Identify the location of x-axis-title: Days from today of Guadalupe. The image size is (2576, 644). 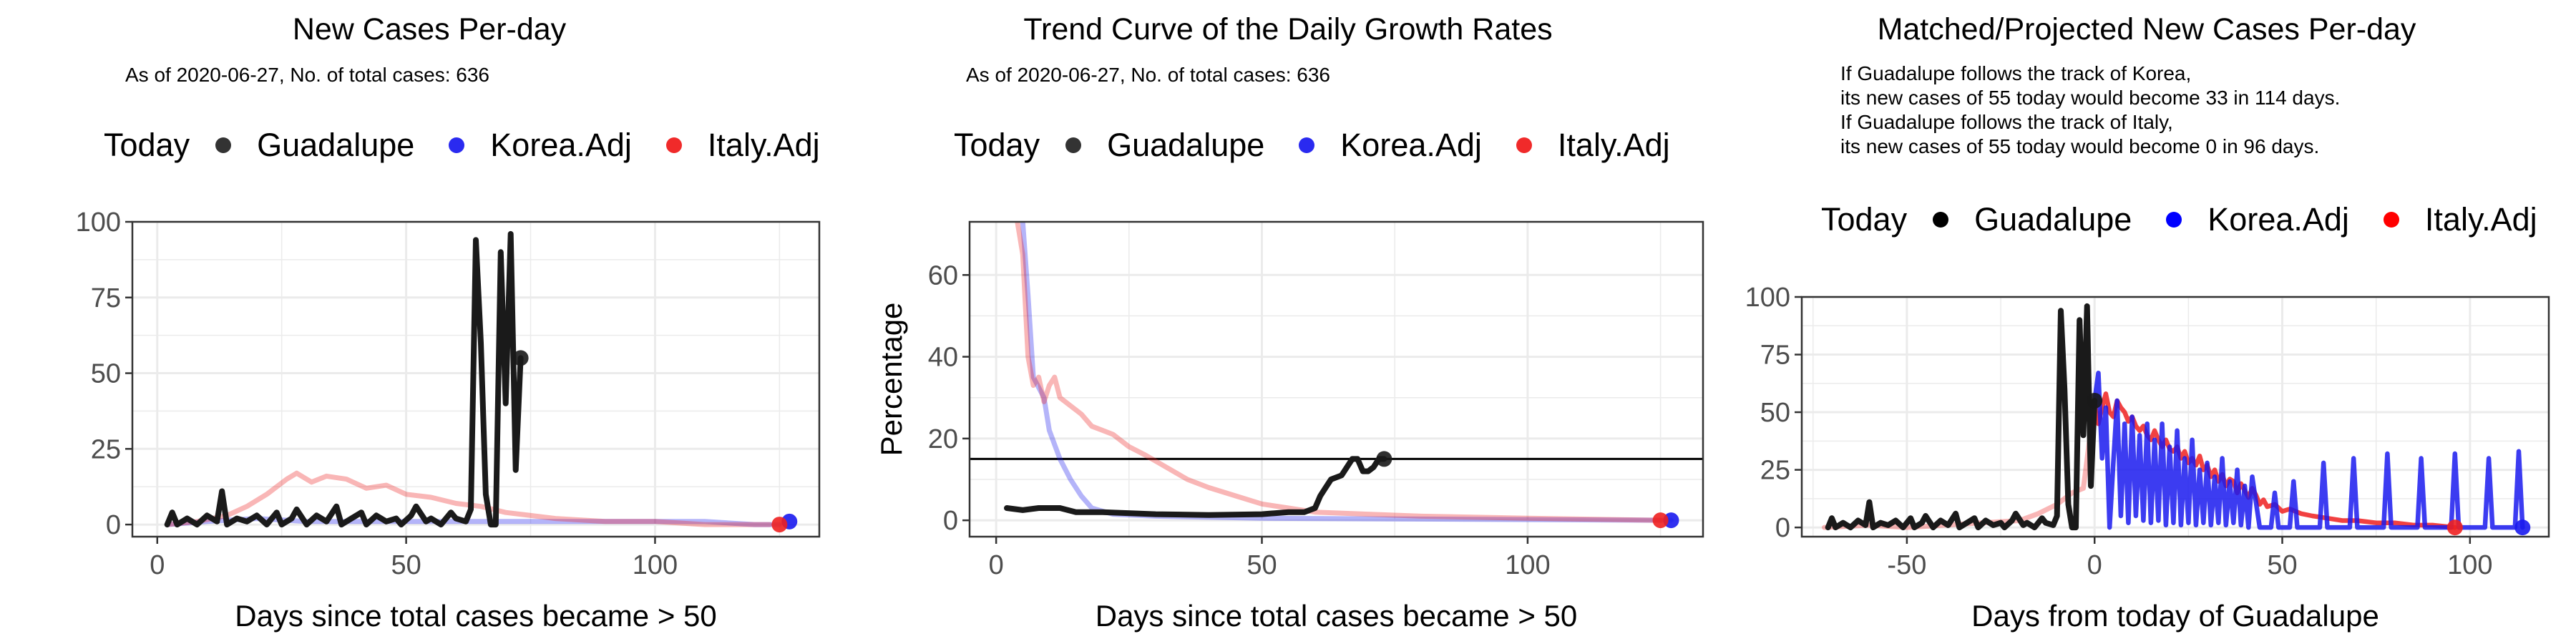
(2175, 616).